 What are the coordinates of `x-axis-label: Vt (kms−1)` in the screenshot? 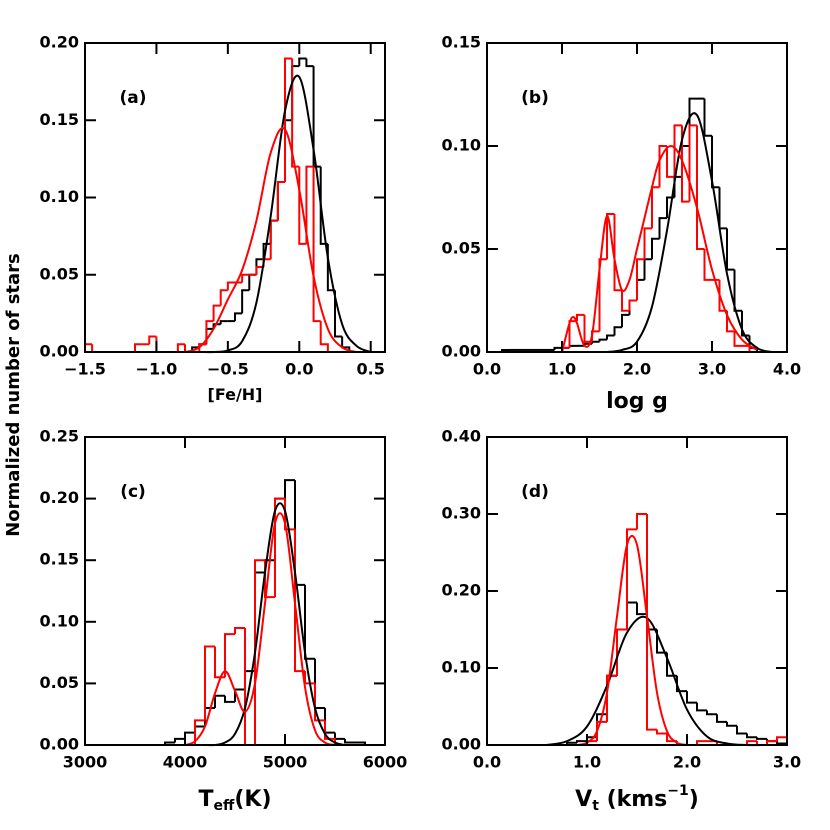 It's located at (637, 798).